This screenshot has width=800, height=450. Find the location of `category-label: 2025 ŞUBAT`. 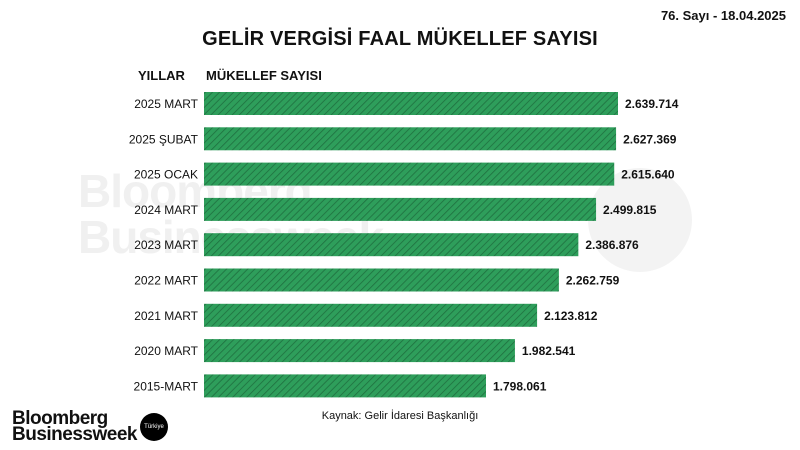

category-label: 2025 ŞUBAT is located at coordinates (164, 139).